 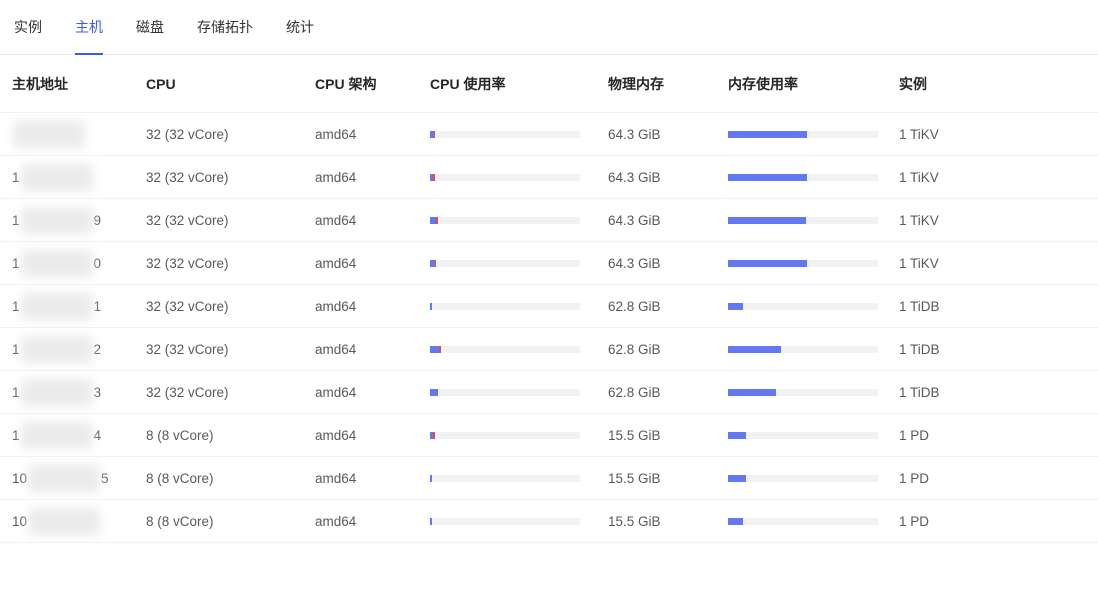 I want to click on host-address-cell: 10, so click(x=79, y=521).